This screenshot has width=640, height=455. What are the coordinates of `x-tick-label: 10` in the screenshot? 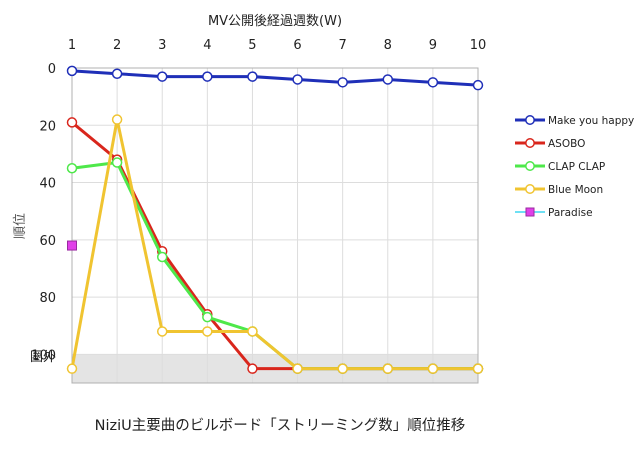 It's located at (478, 45).